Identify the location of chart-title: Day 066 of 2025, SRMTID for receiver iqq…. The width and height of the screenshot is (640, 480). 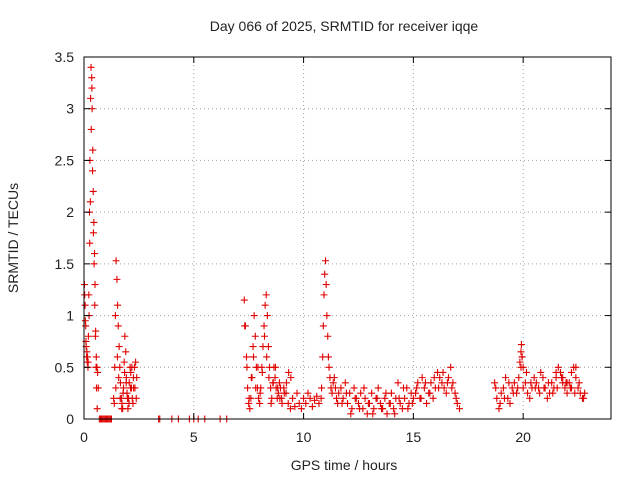
(344, 26).